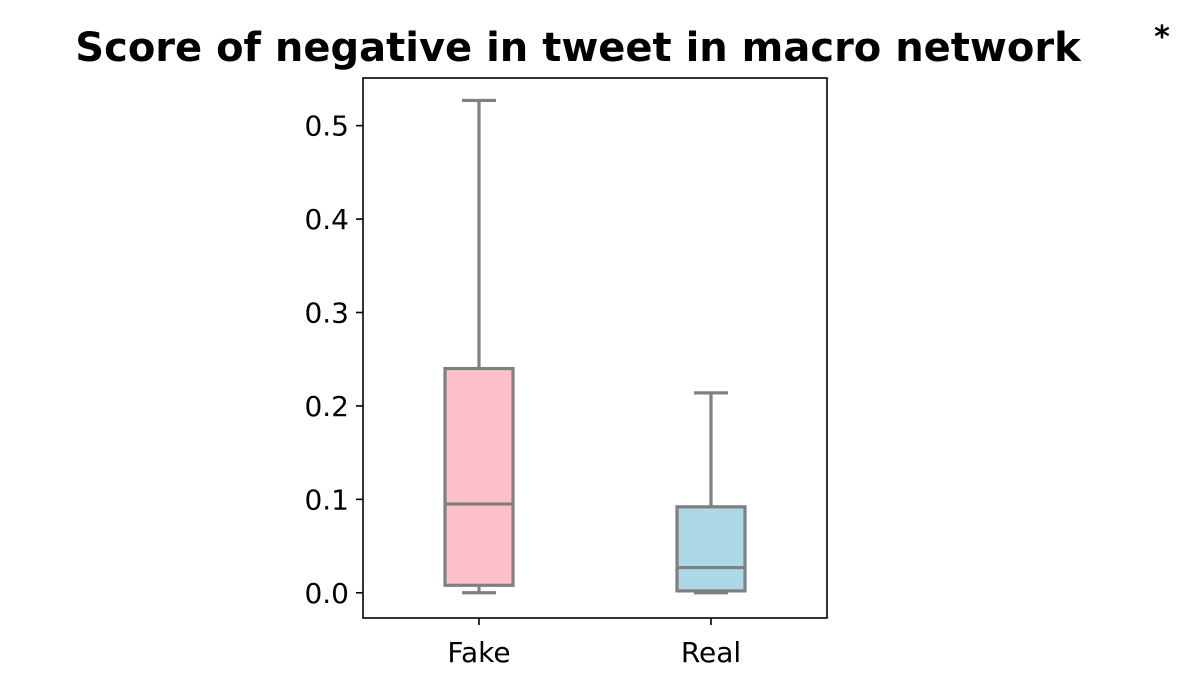 Image resolution: width=1190 pixels, height=690 pixels. Describe the element at coordinates (479, 476) in the screenshot. I see `box-fake` at that location.